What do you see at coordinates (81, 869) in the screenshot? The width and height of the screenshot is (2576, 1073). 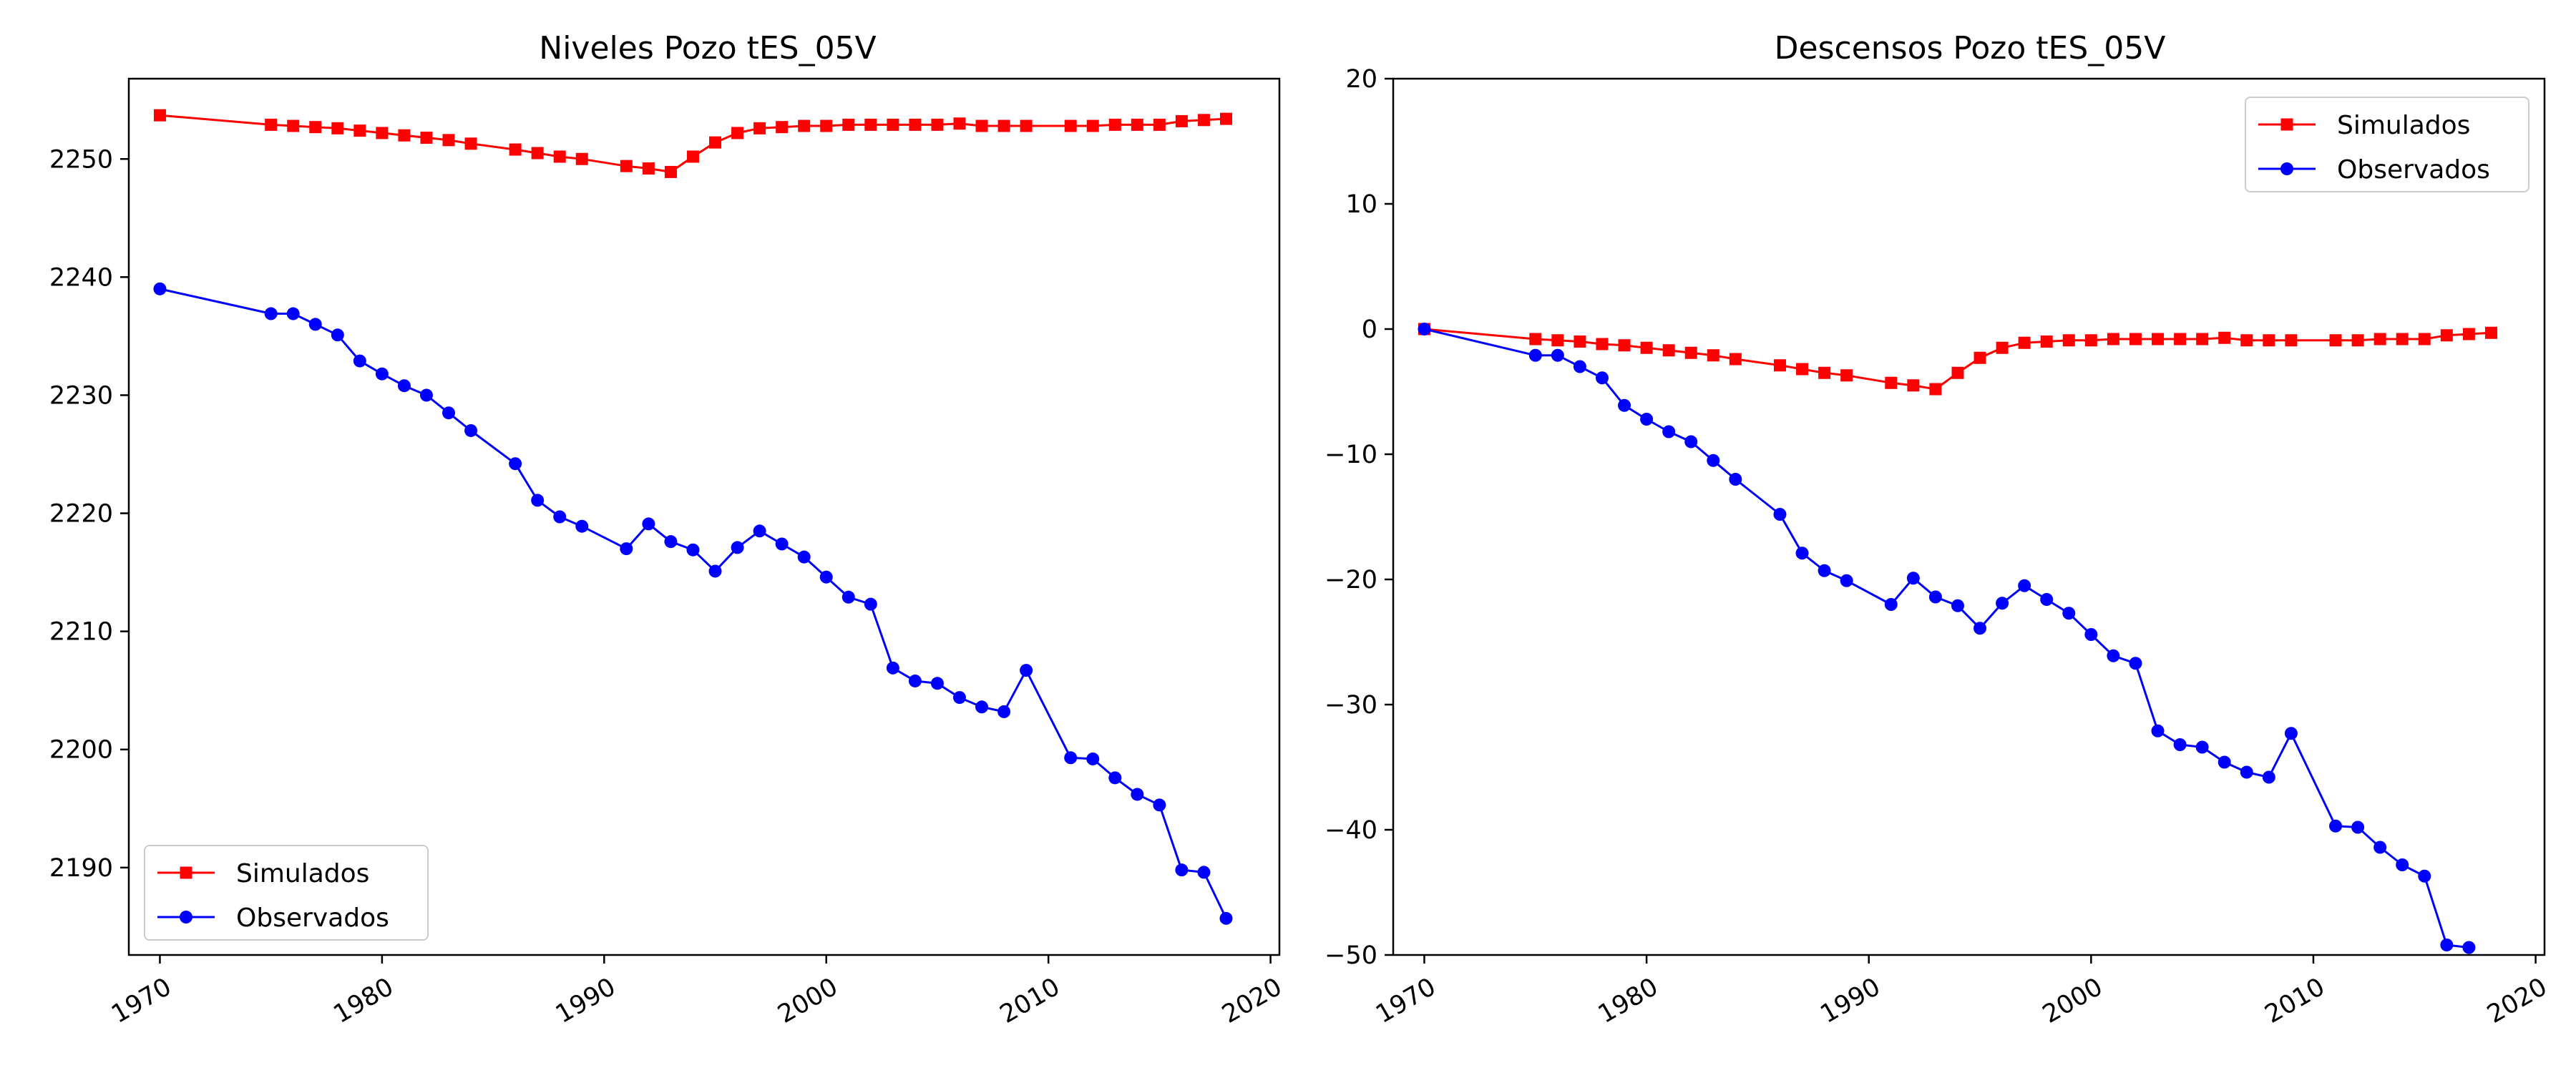 I see `y-tick-label: 2190` at bounding box center [81, 869].